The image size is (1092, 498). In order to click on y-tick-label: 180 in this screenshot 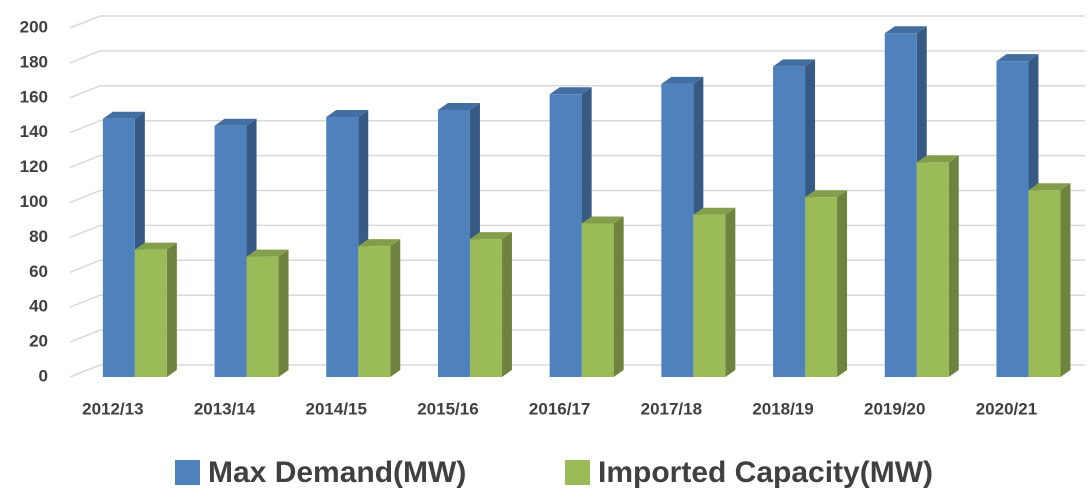, I will do `click(34, 61)`.